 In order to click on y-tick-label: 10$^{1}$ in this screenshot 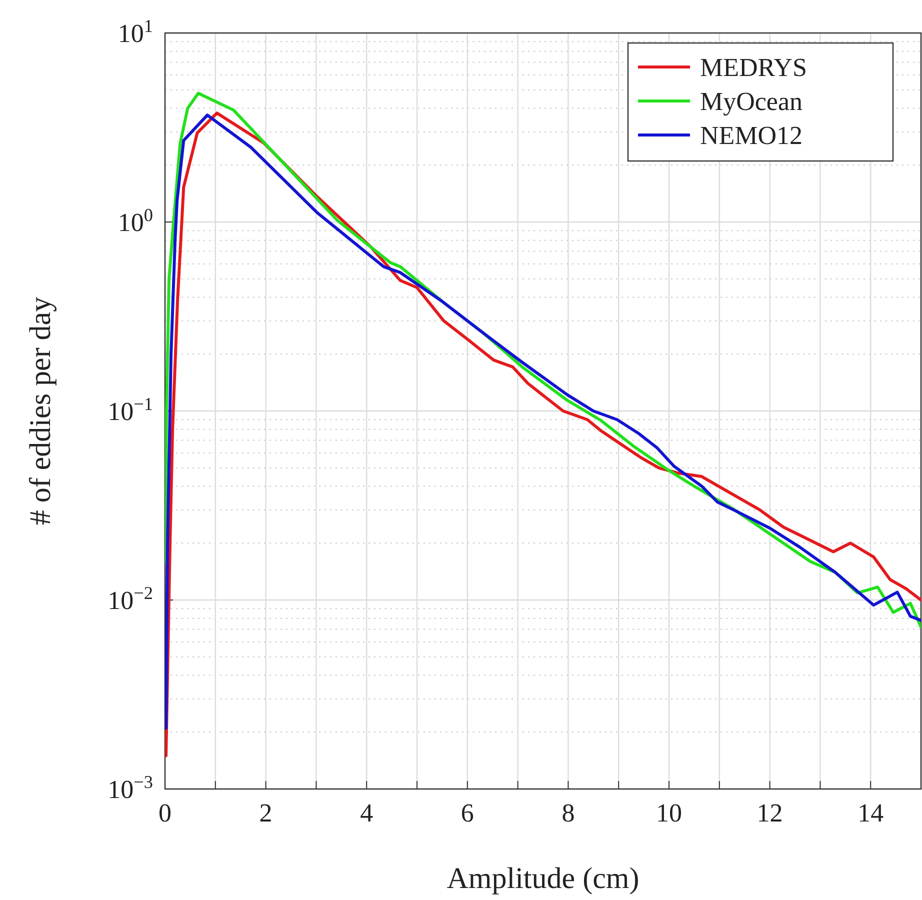, I will do `click(135, 32)`.